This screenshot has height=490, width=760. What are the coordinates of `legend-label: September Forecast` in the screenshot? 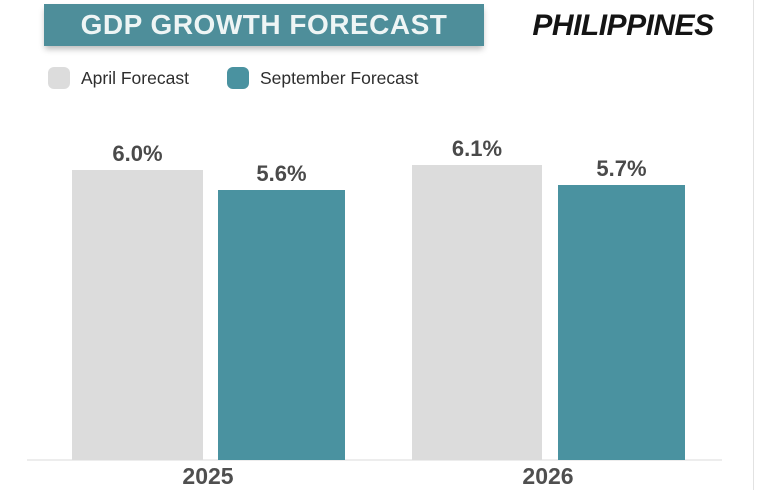 It's located at (339, 77).